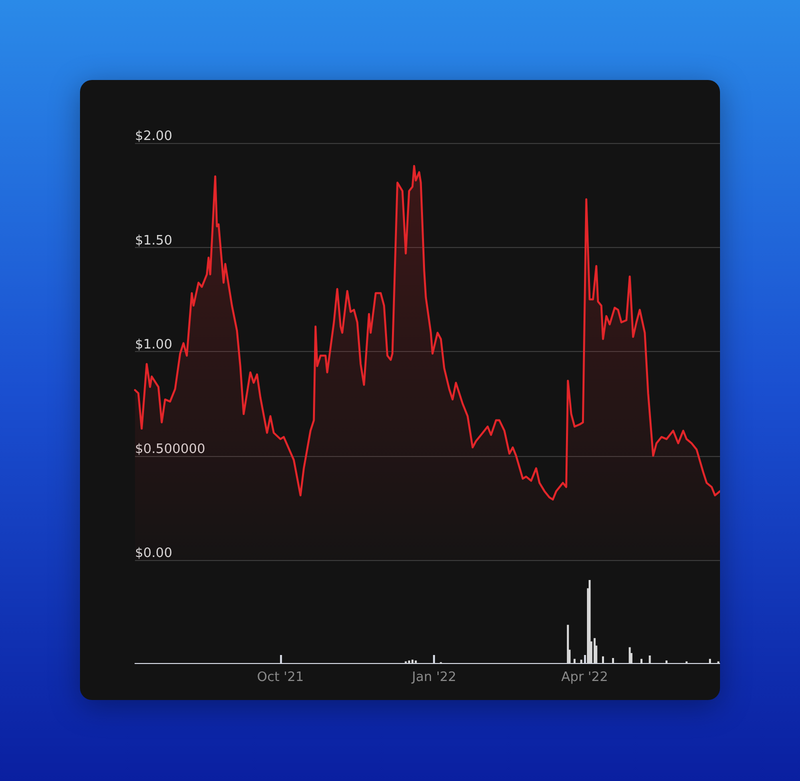 Image resolution: width=800 pixels, height=781 pixels. What do you see at coordinates (280, 677) in the screenshot?
I see `x-tick-label: Oct '21` at bounding box center [280, 677].